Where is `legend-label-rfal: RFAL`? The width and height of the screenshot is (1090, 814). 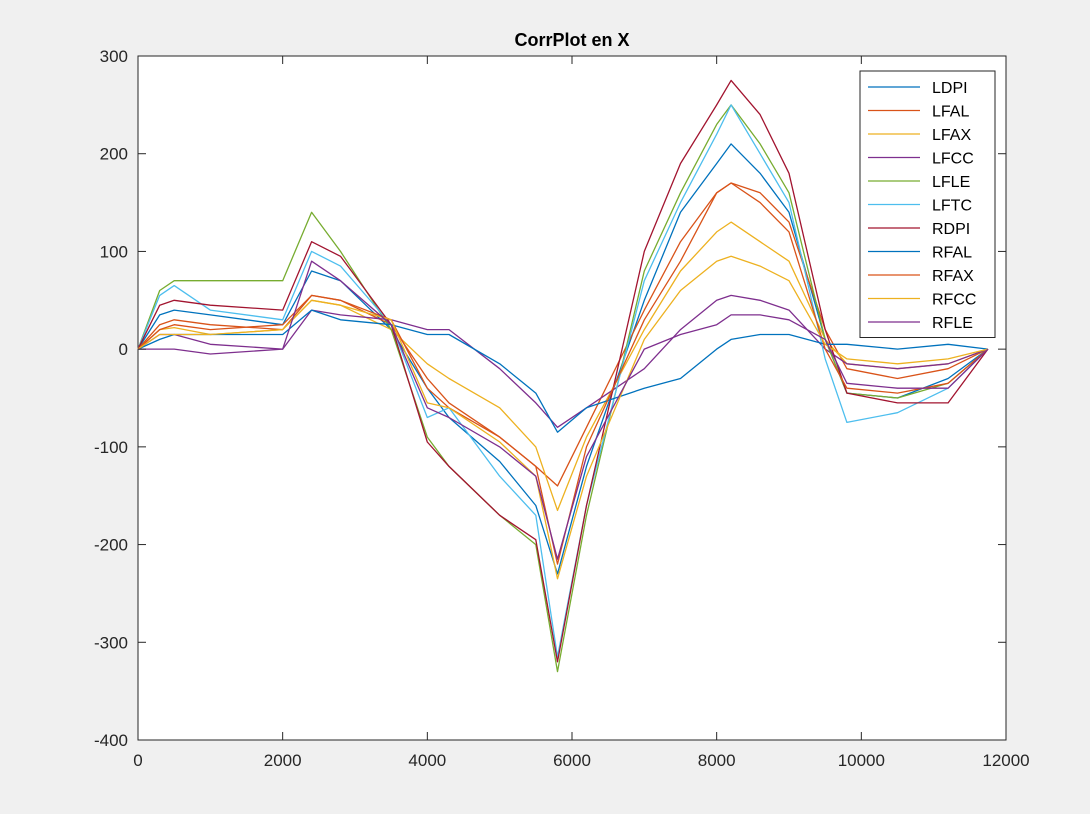 legend-label-rfal: RFAL is located at coordinates (952, 253).